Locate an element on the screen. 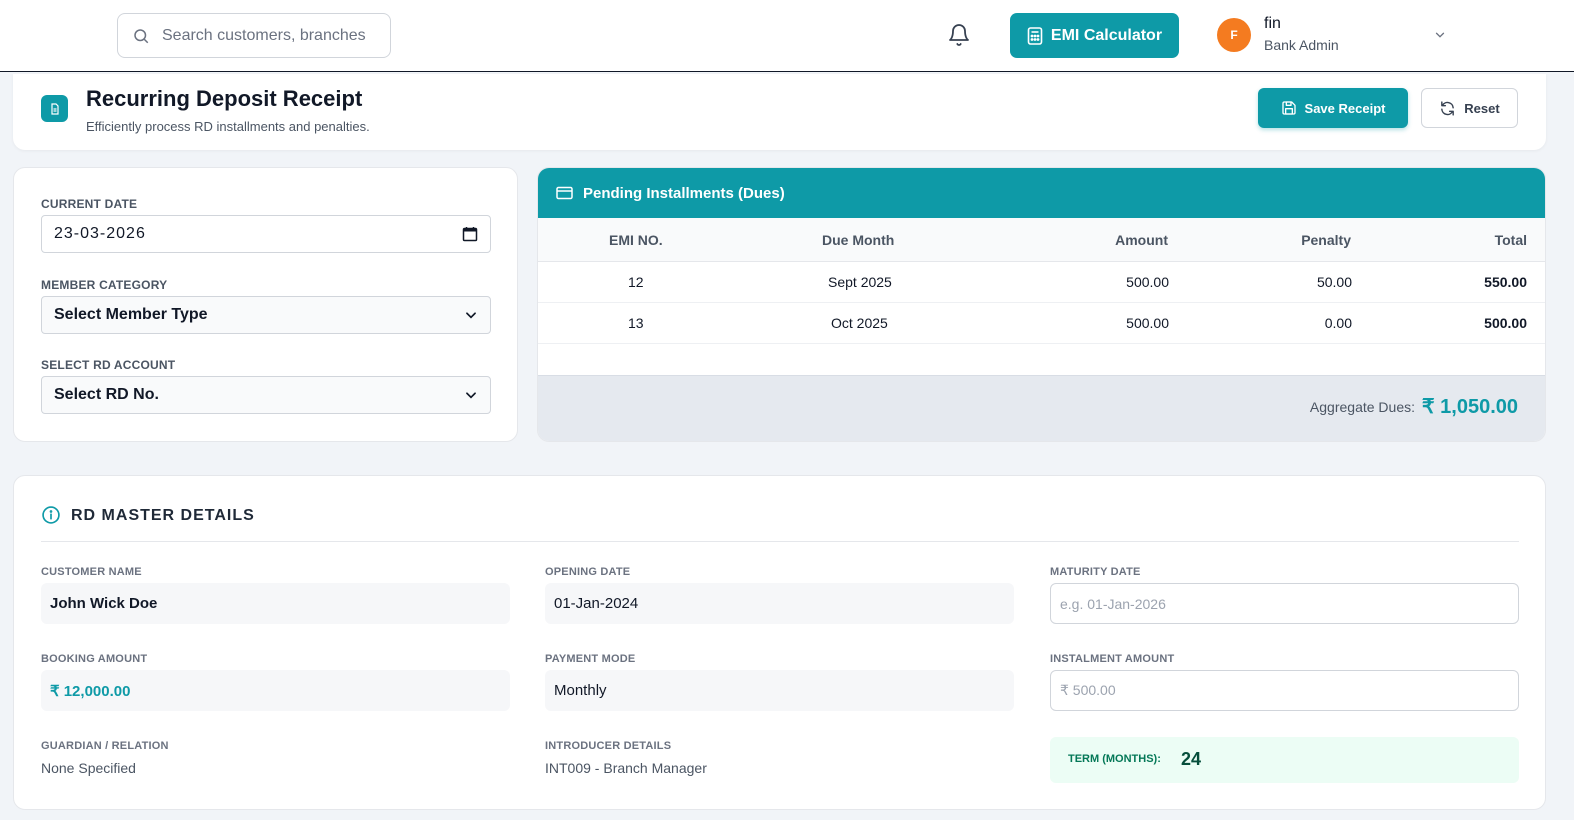 Image resolution: width=1574 pixels, height=820 pixels. section-title: RD MASTER DETAILS is located at coordinates (163, 515).